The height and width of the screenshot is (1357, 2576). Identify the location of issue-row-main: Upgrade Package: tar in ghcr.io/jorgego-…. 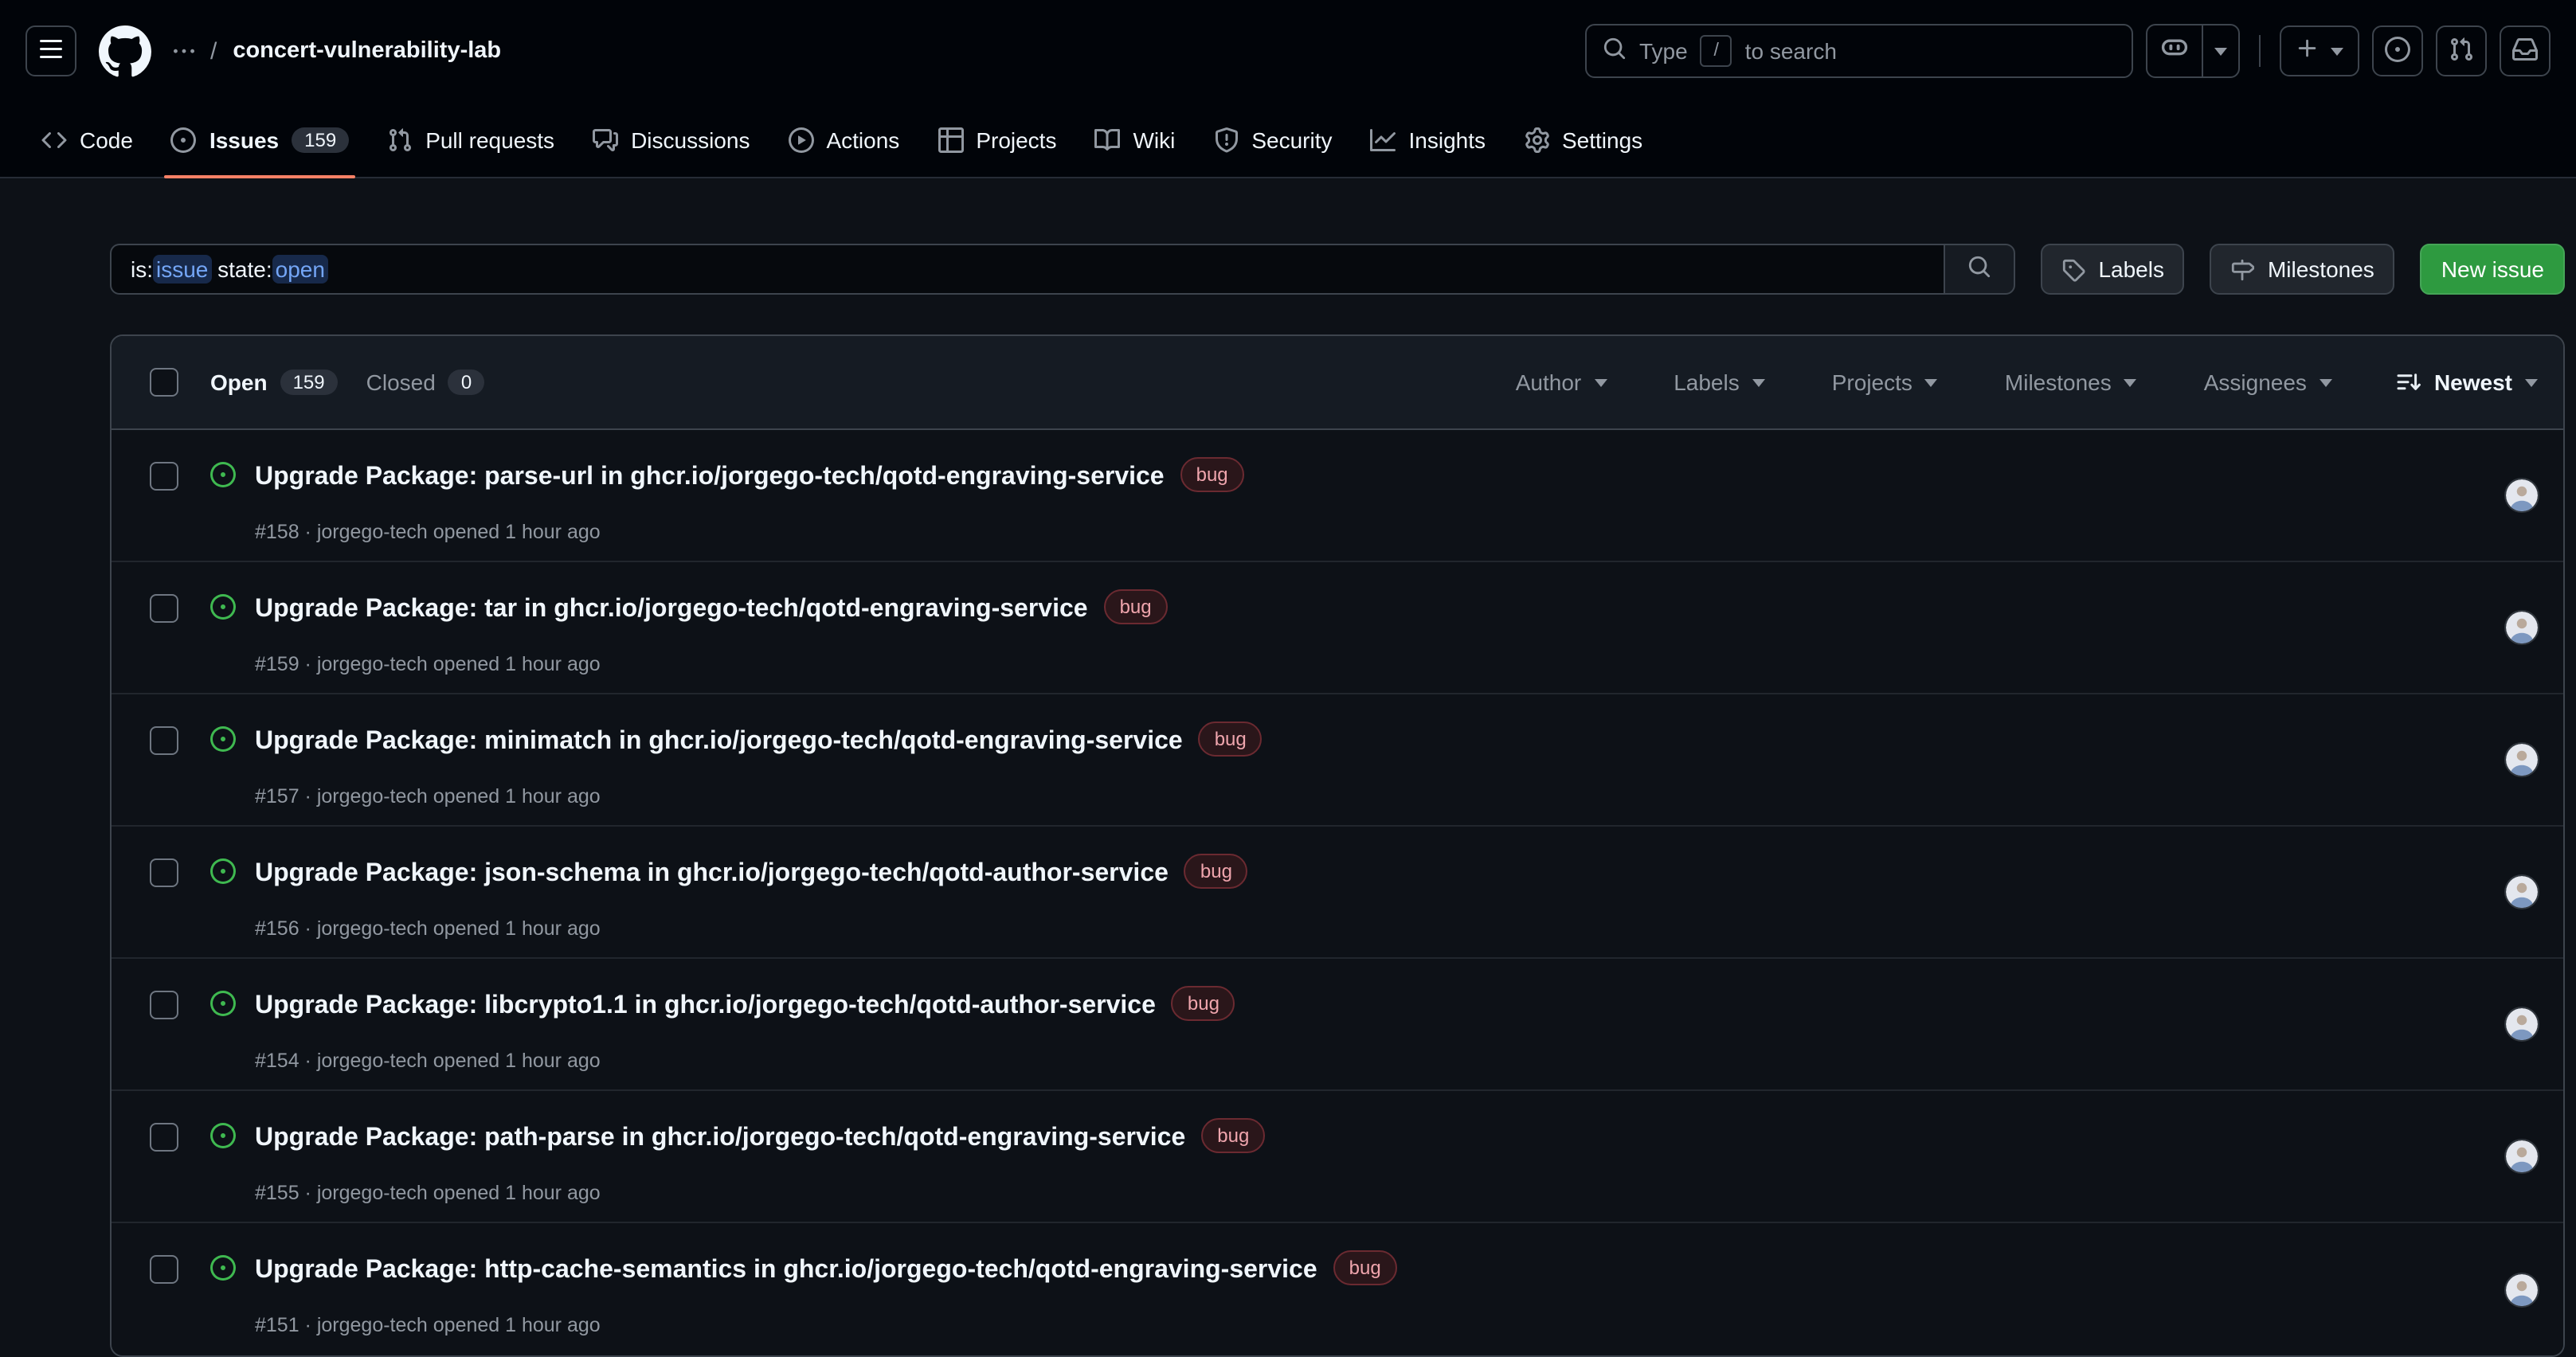
(1328, 628).